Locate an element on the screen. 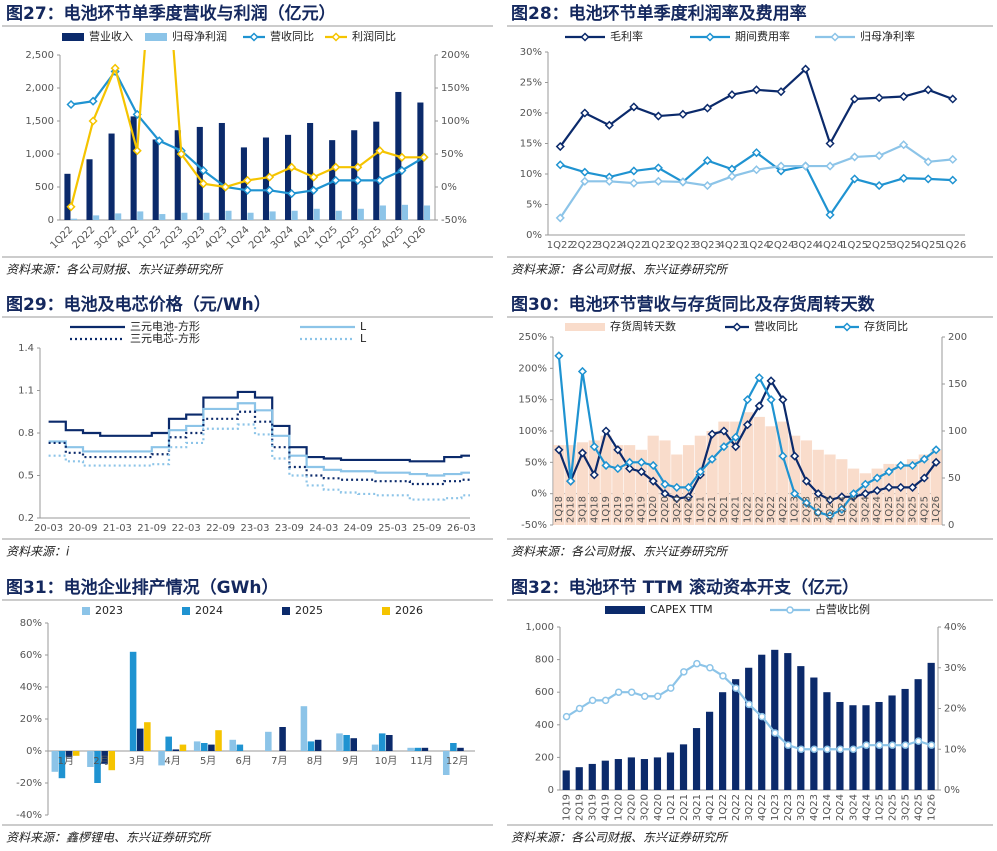 This screenshot has height=851, width=997. x-tick-label: 1Q26 is located at coordinates (414, 237).